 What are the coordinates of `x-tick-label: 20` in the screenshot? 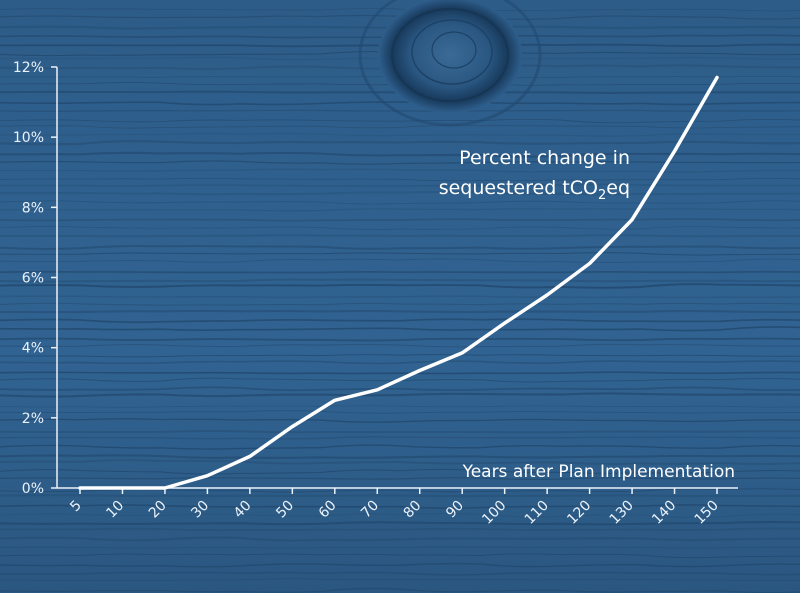 It's located at (158, 510).